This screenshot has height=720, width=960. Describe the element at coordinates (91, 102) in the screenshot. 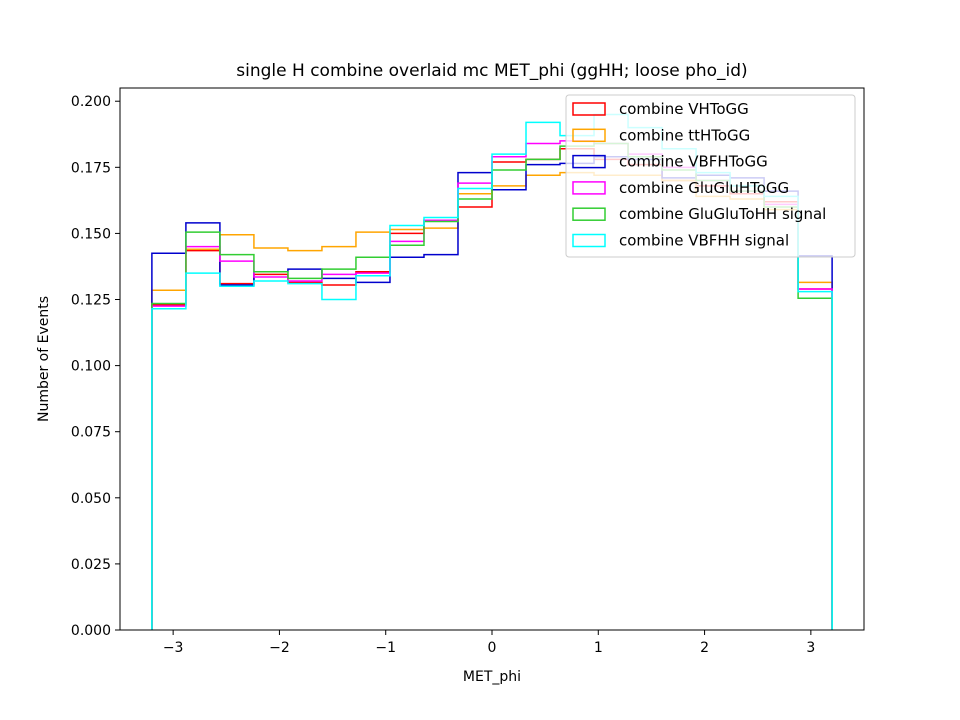

I see `y-tick-label: 0.200` at that location.